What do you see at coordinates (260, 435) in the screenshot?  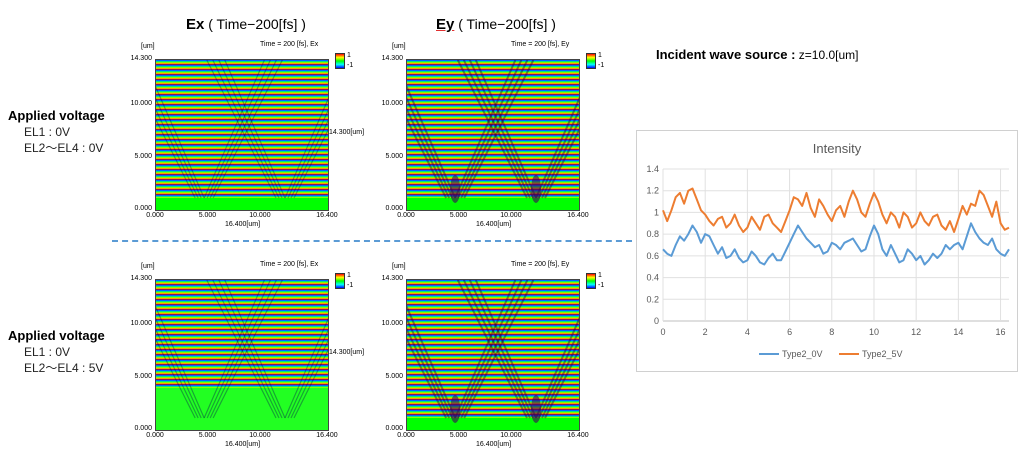 I see `ex-bot-xtick: 10.000` at bounding box center [260, 435].